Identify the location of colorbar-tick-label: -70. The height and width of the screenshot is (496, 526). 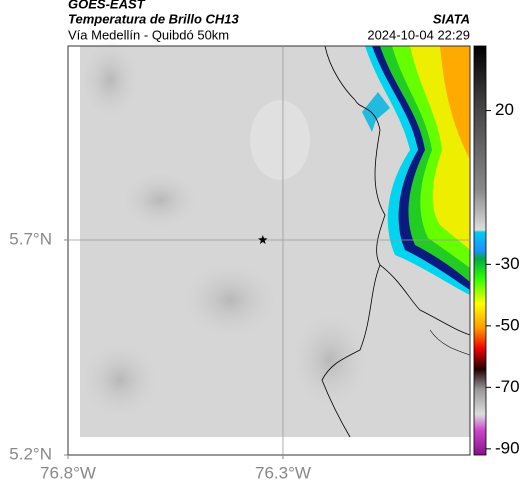
(507, 386).